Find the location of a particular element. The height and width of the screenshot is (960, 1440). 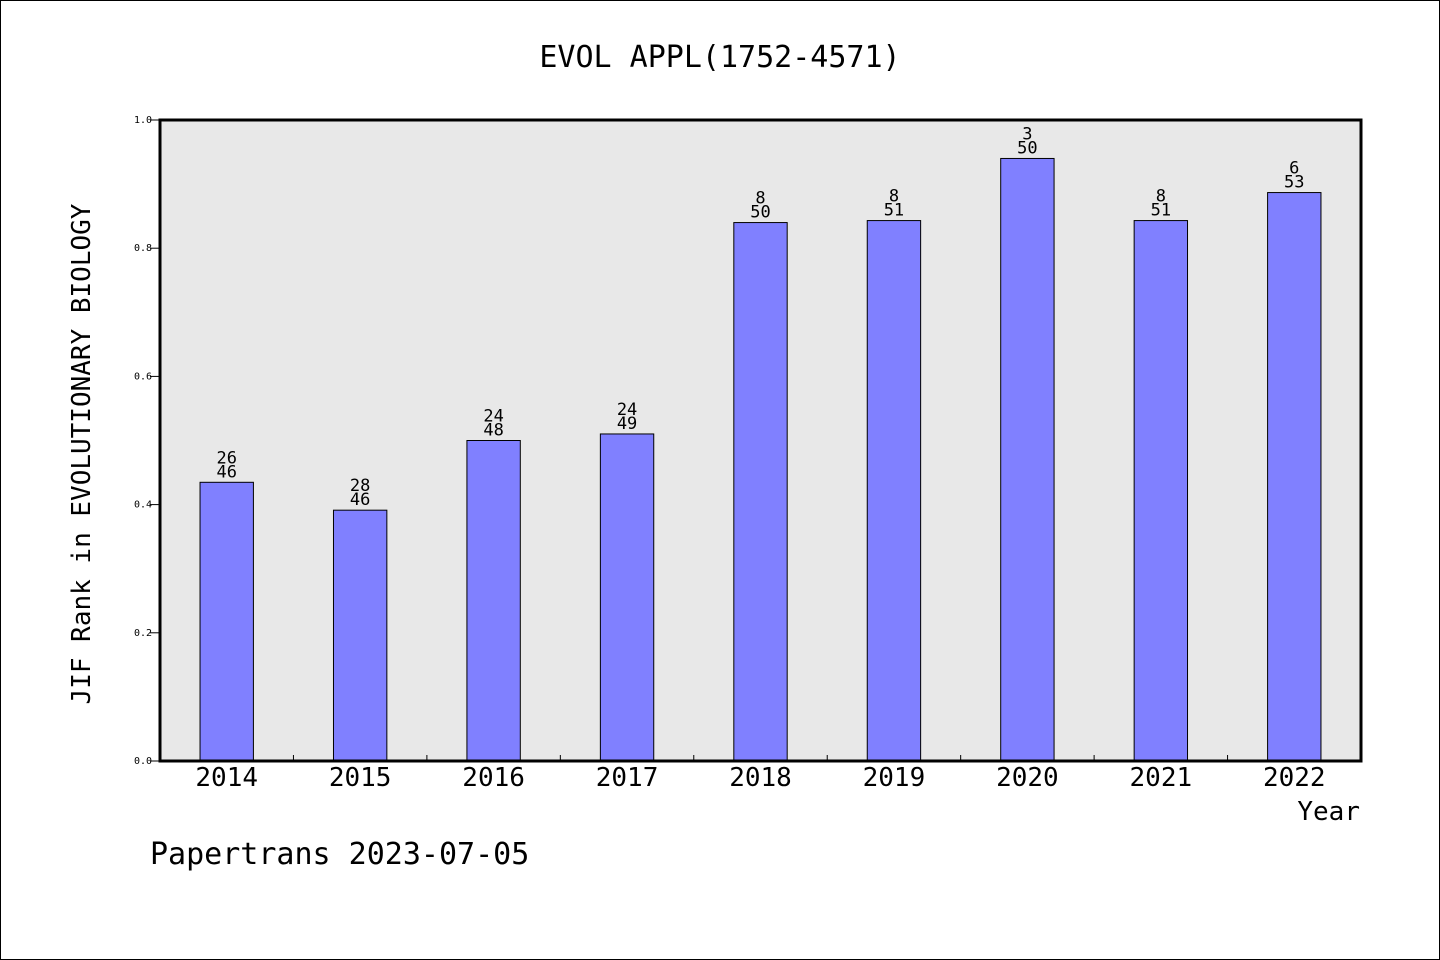

chart-title: EVOL APPL(1752-4571) is located at coordinates (719, 57).